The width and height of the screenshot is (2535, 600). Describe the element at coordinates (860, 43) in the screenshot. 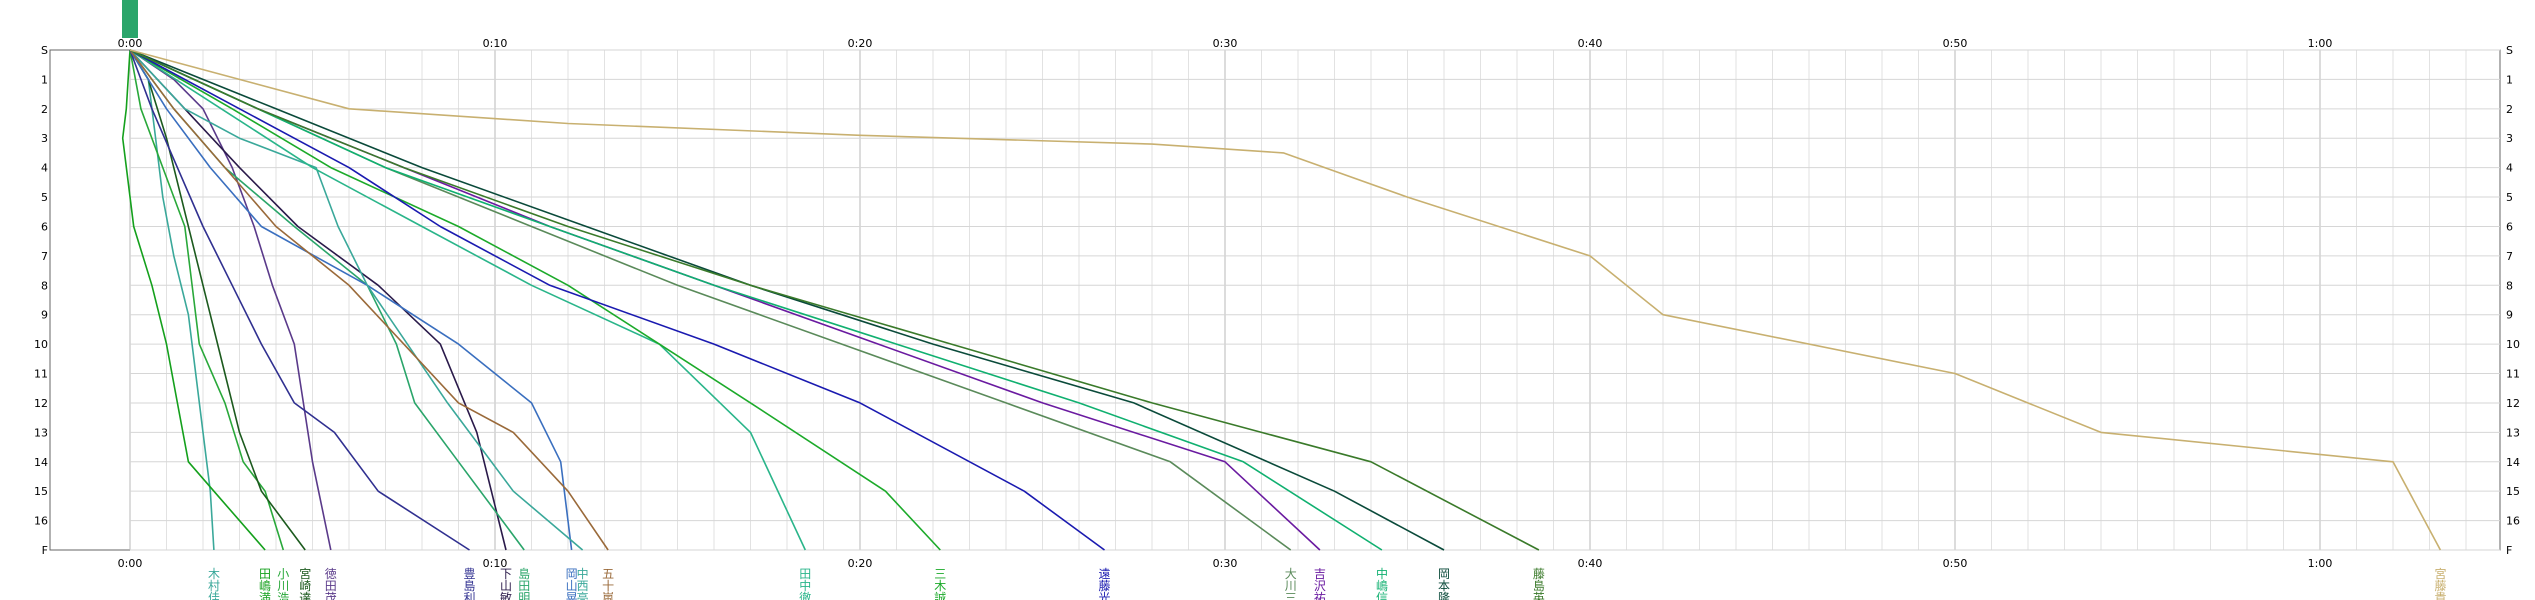

I see `x-tick-label-top: 0:20` at that location.